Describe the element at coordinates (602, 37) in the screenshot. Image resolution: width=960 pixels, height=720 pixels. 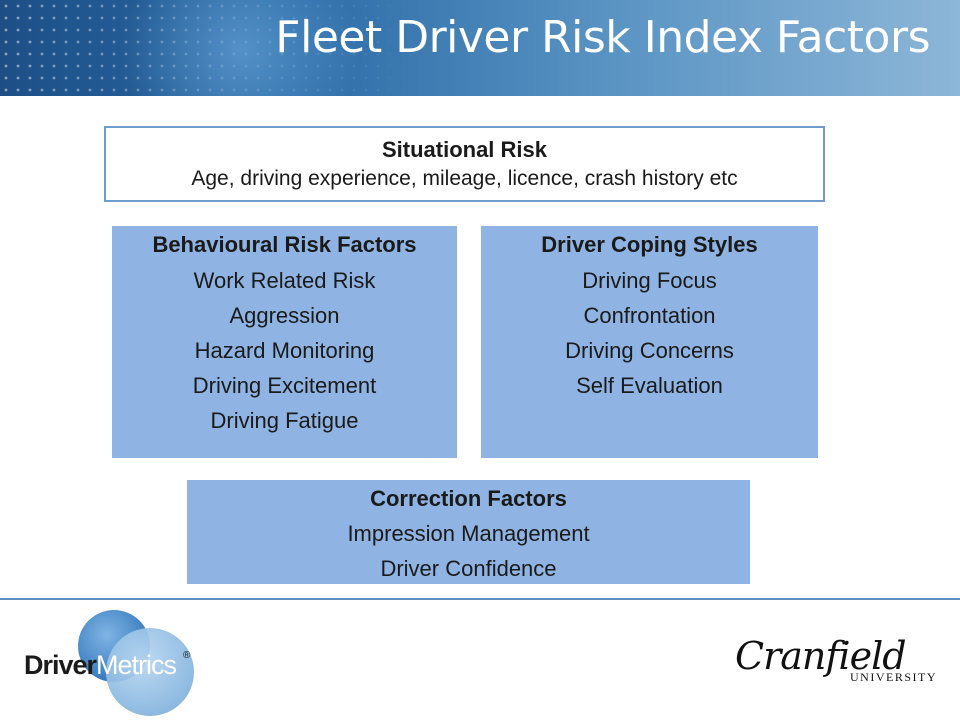
I see `slide-title: Fleet Driver Risk Index Factors` at that location.